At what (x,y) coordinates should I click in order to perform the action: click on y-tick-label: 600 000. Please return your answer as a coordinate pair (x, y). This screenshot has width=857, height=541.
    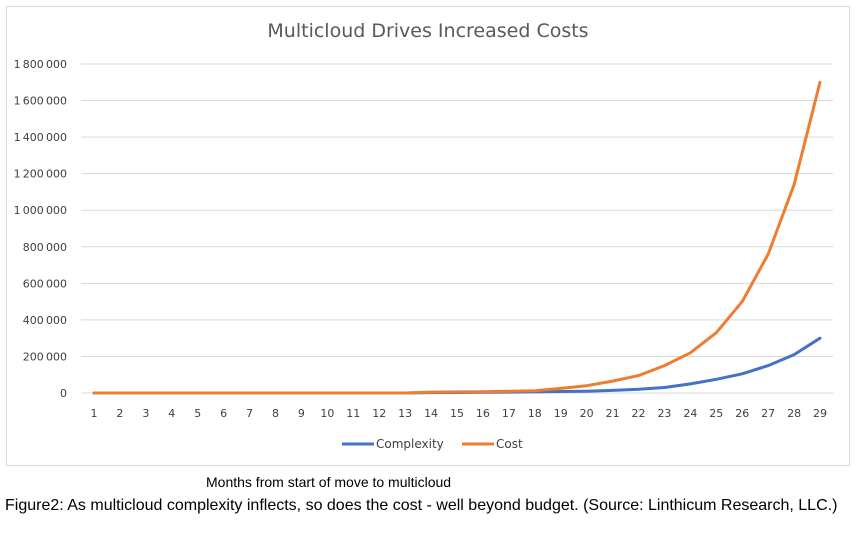
    Looking at the image, I should click on (45, 283).